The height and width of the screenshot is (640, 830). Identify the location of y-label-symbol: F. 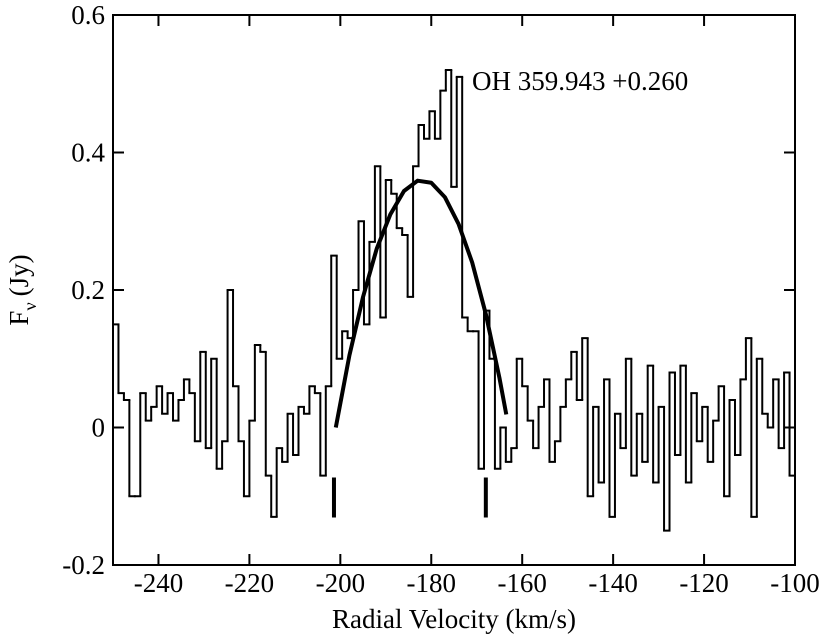
(19, 318).